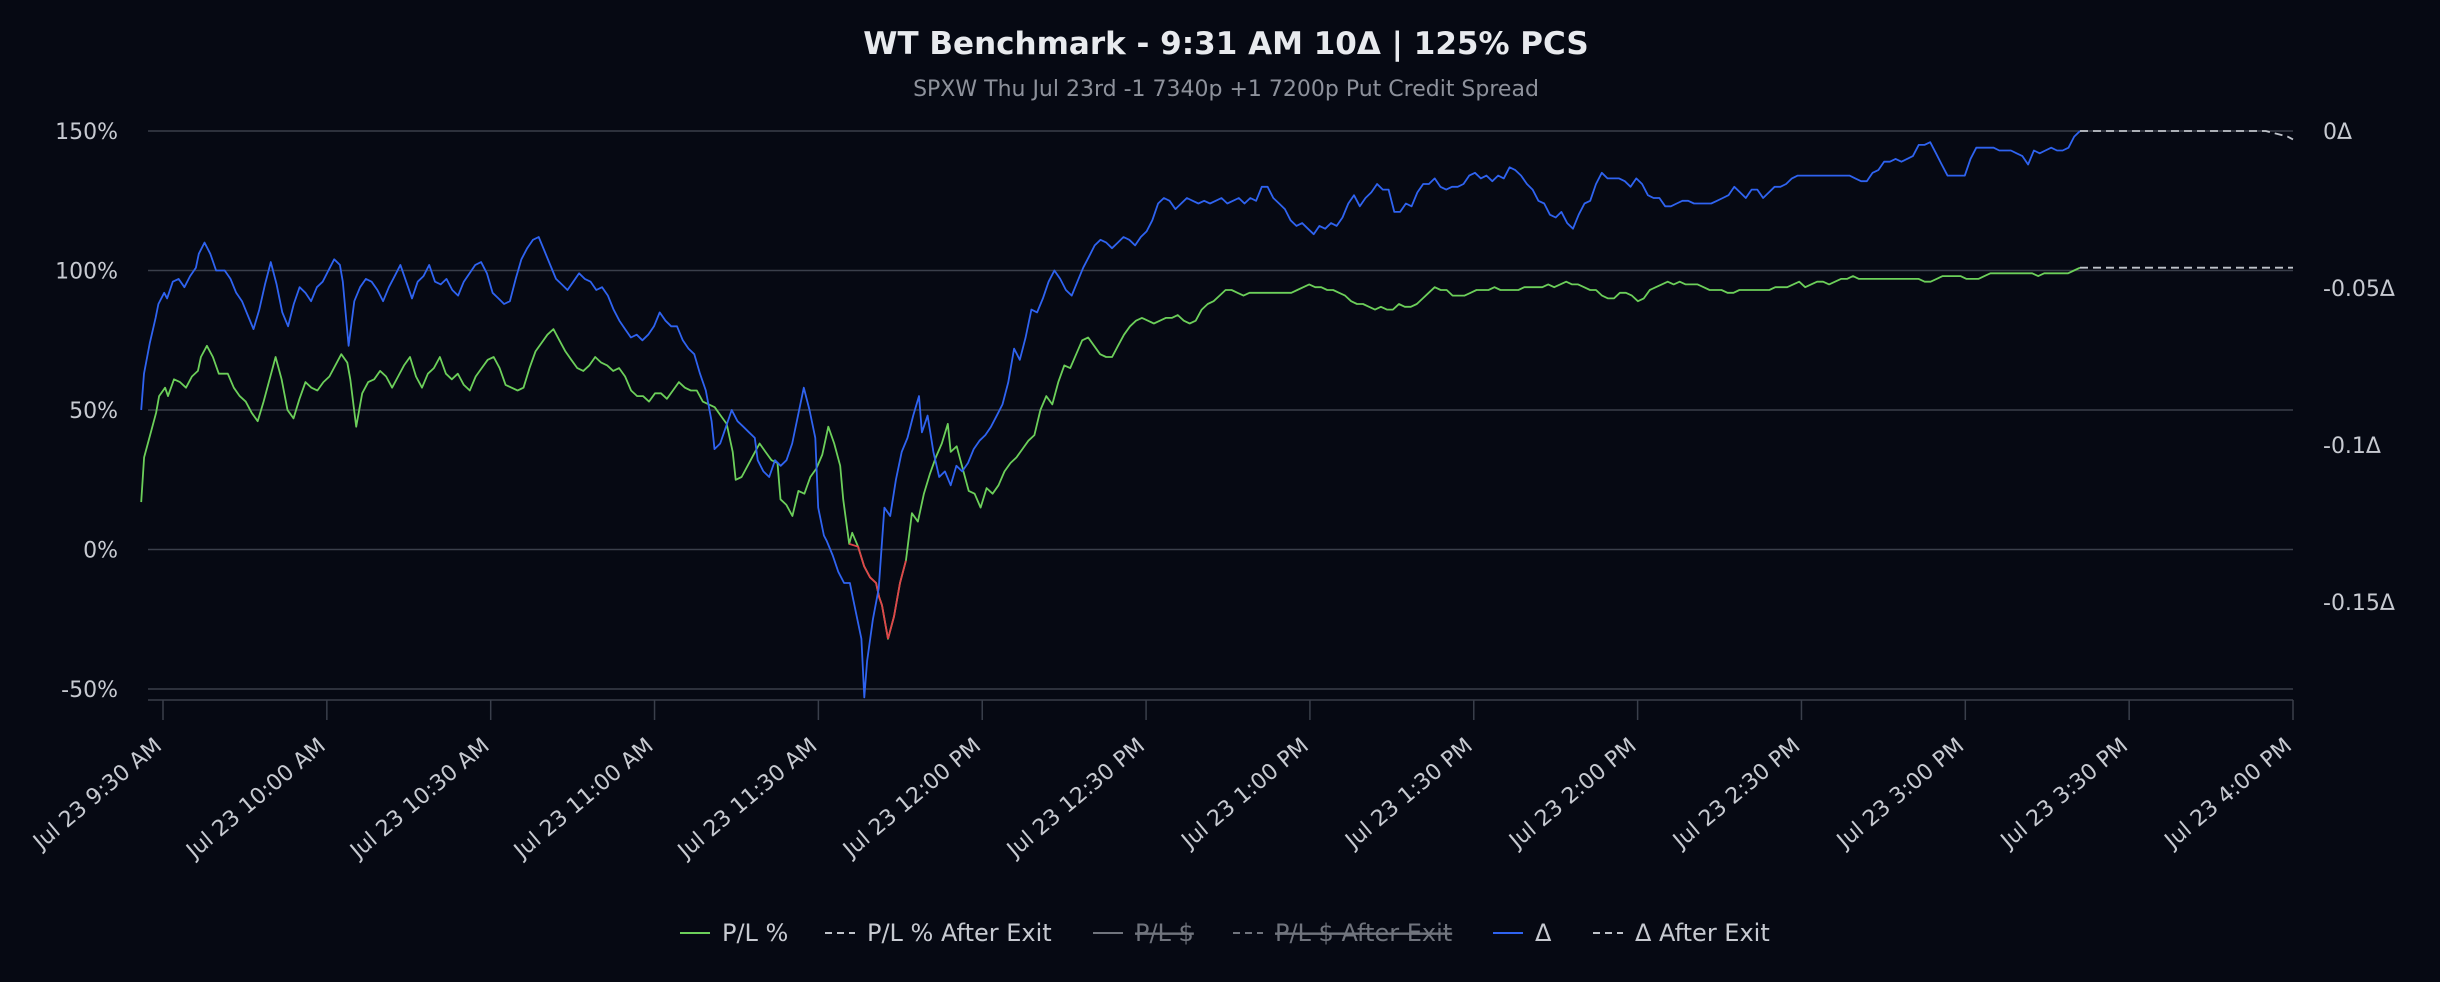 The image size is (2440, 982). What do you see at coordinates (93, 411) in the screenshot?
I see `left-tick-label: 50%` at bounding box center [93, 411].